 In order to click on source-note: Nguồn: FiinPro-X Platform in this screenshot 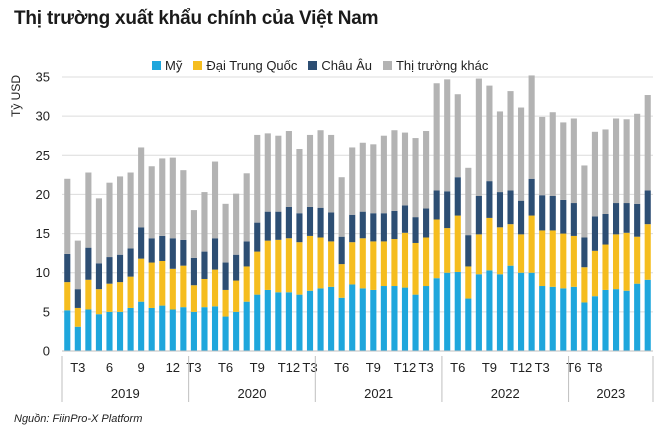, I will do `click(78, 419)`.